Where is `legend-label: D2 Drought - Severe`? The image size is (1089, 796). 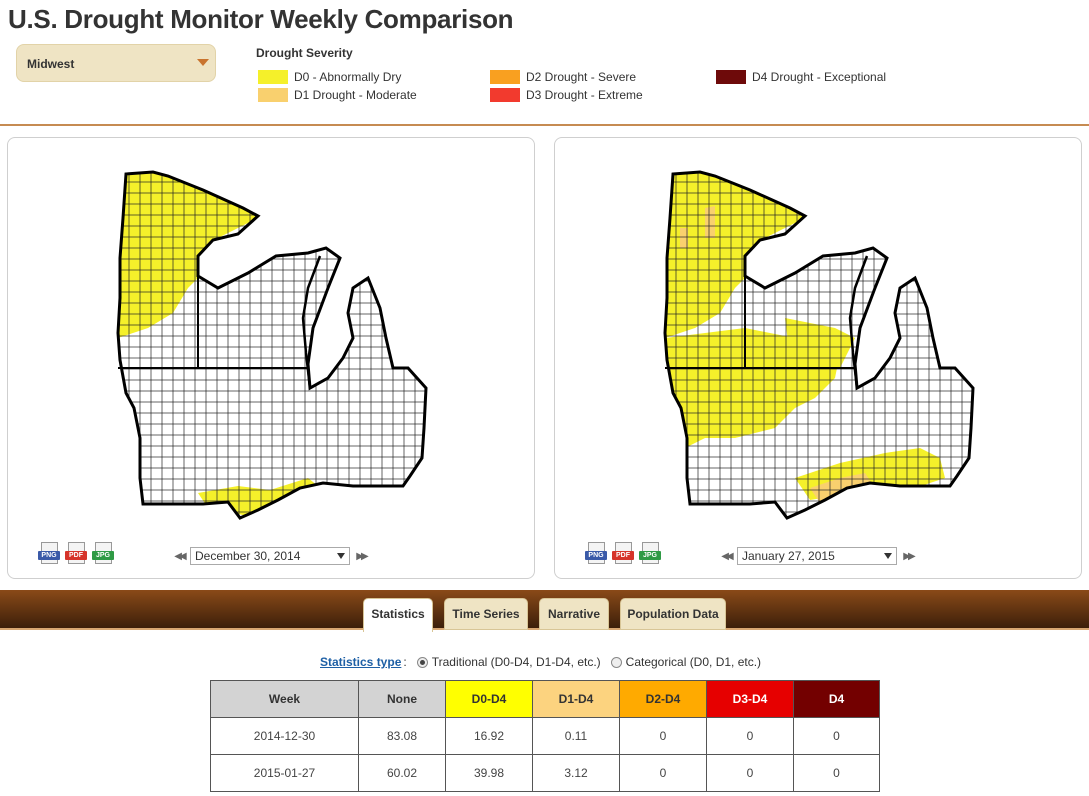 legend-label: D2 Drought - Severe is located at coordinates (581, 77).